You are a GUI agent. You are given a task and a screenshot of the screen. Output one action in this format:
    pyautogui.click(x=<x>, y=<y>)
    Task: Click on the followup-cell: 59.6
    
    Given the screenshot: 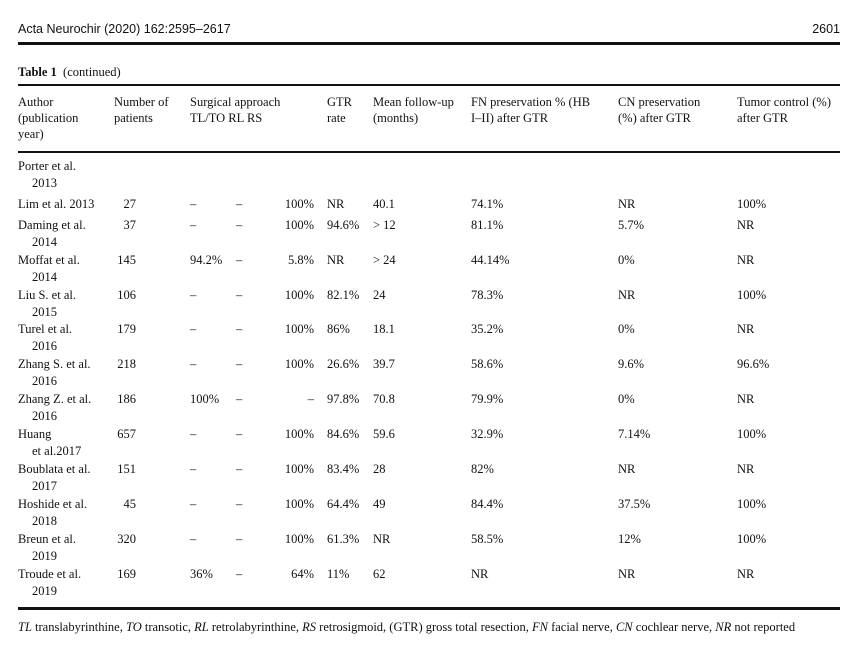 What is the action you would take?
    pyautogui.click(x=384, y=434)
    